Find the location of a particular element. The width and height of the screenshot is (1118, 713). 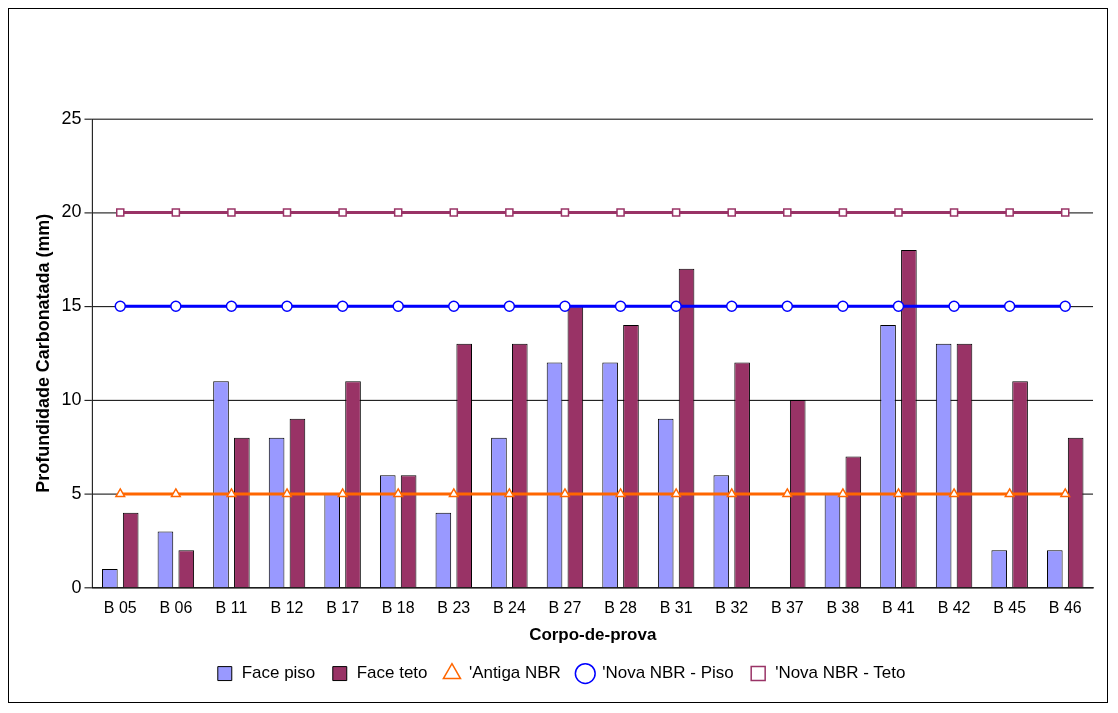

x-axis-title: Corpo-de-prova is located at coordinates (593, 634).